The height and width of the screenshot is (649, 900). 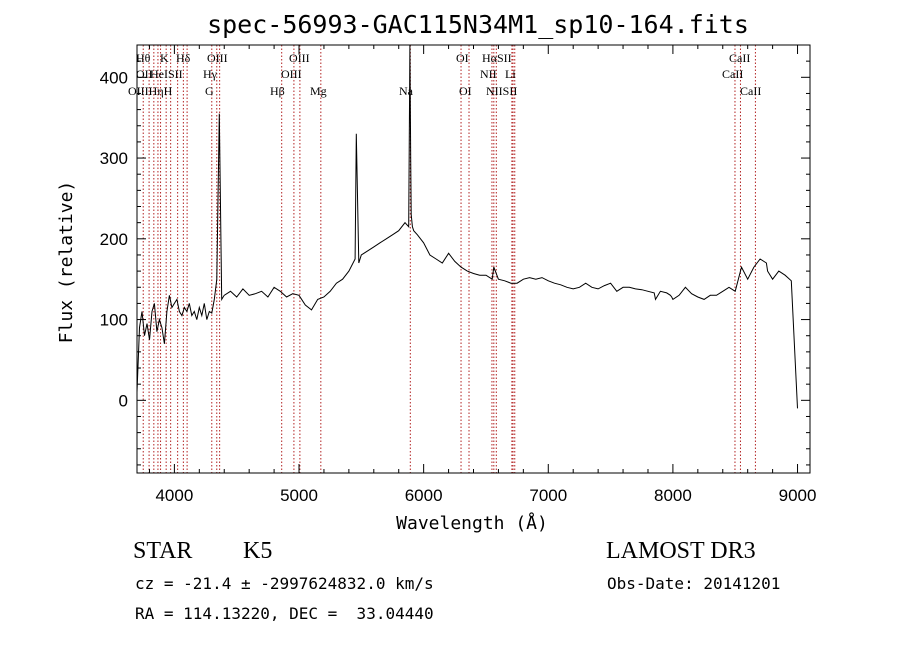 I want to click on spectral-line-label: Hδ, so click(x=183, y=58).